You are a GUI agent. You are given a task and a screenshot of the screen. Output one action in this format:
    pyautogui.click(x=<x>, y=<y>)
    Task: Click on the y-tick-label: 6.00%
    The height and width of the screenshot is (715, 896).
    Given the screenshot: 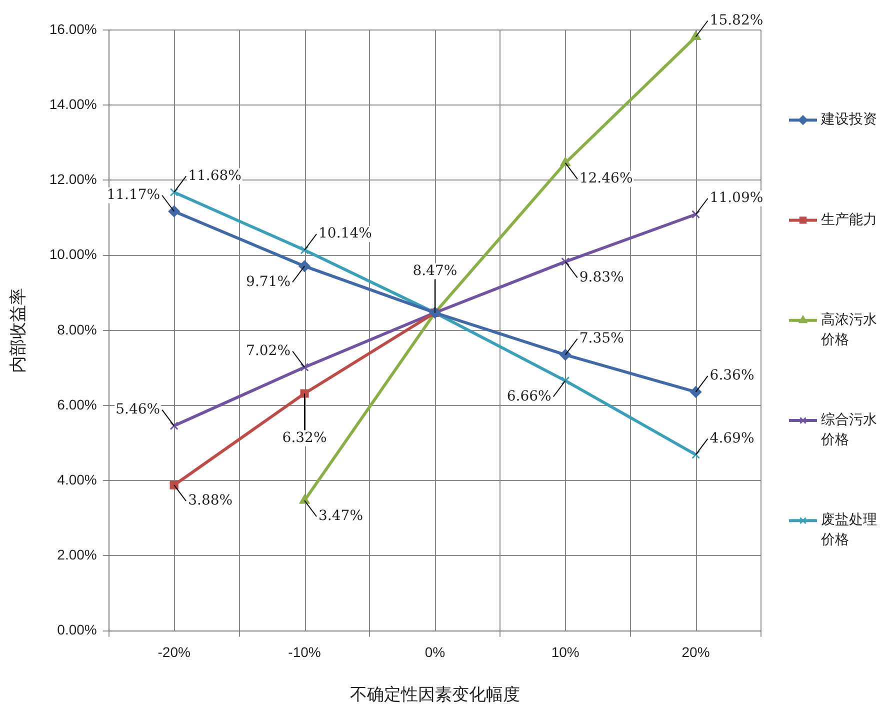 What is the action you would take?
    pyautogui.click(x=77, y=404)
    